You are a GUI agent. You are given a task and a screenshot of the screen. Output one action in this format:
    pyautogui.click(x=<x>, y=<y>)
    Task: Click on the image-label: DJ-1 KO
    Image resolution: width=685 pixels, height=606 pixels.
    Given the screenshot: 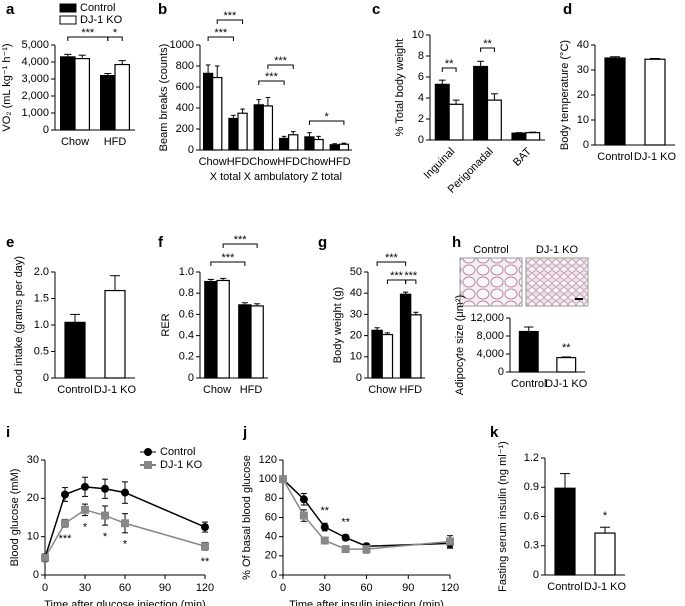 What is the action you would take?
    pyautogui.click(x=557, y=250)
    